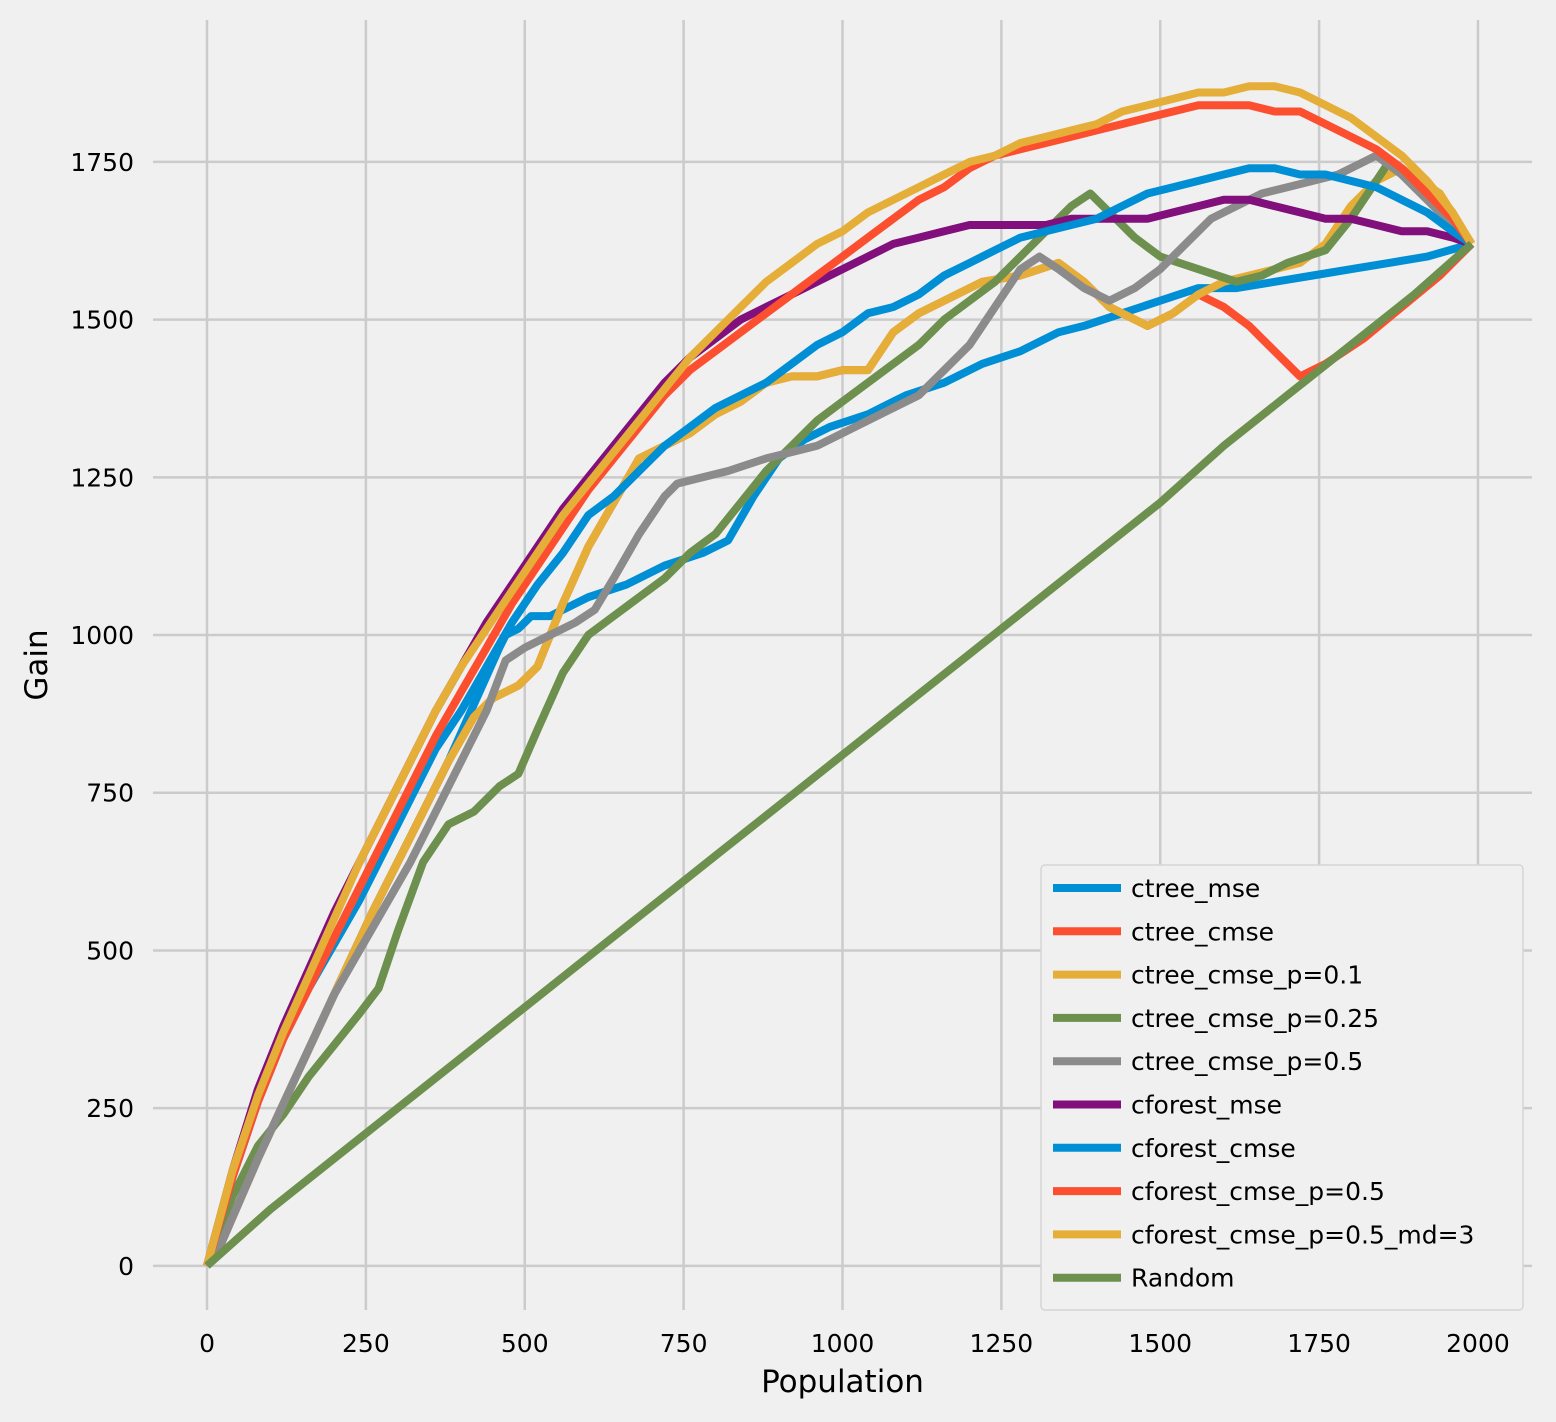 The height and width of the screenshot is (1422, 1556). Describe the element at coordinates (1302, 1234) in the screenshot. I see `legend-label: cforest_cmse_p=0.5_md=3` at that location.